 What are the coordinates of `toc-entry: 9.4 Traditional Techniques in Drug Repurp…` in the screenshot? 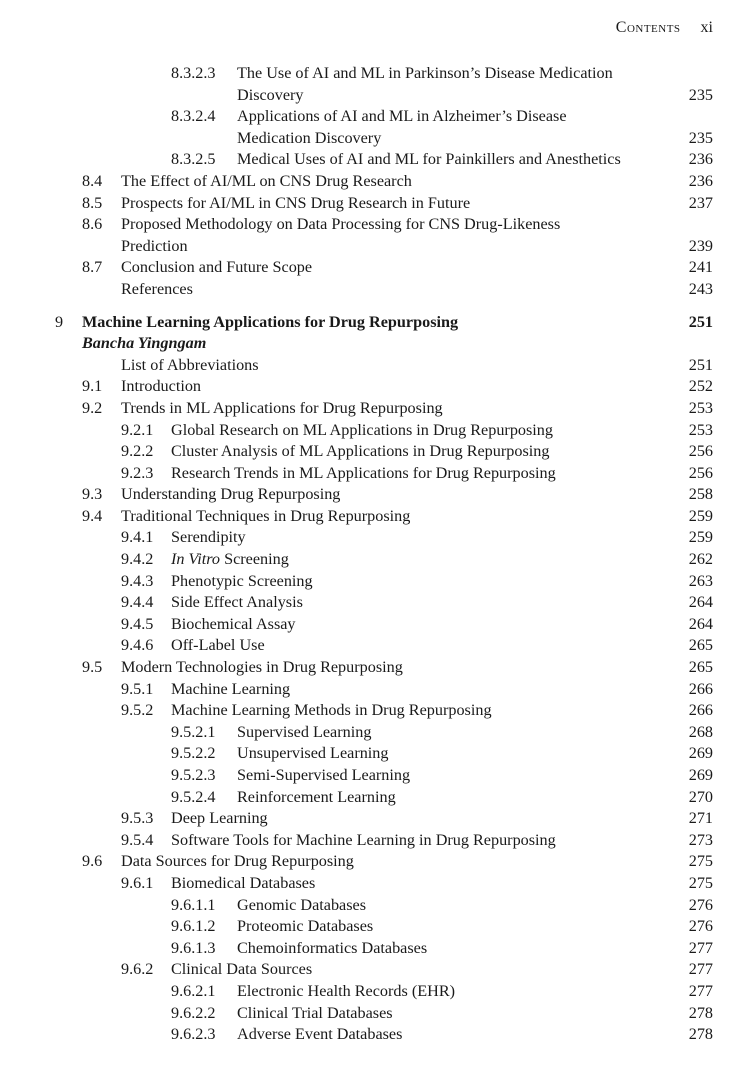 It's located at (374, 517).